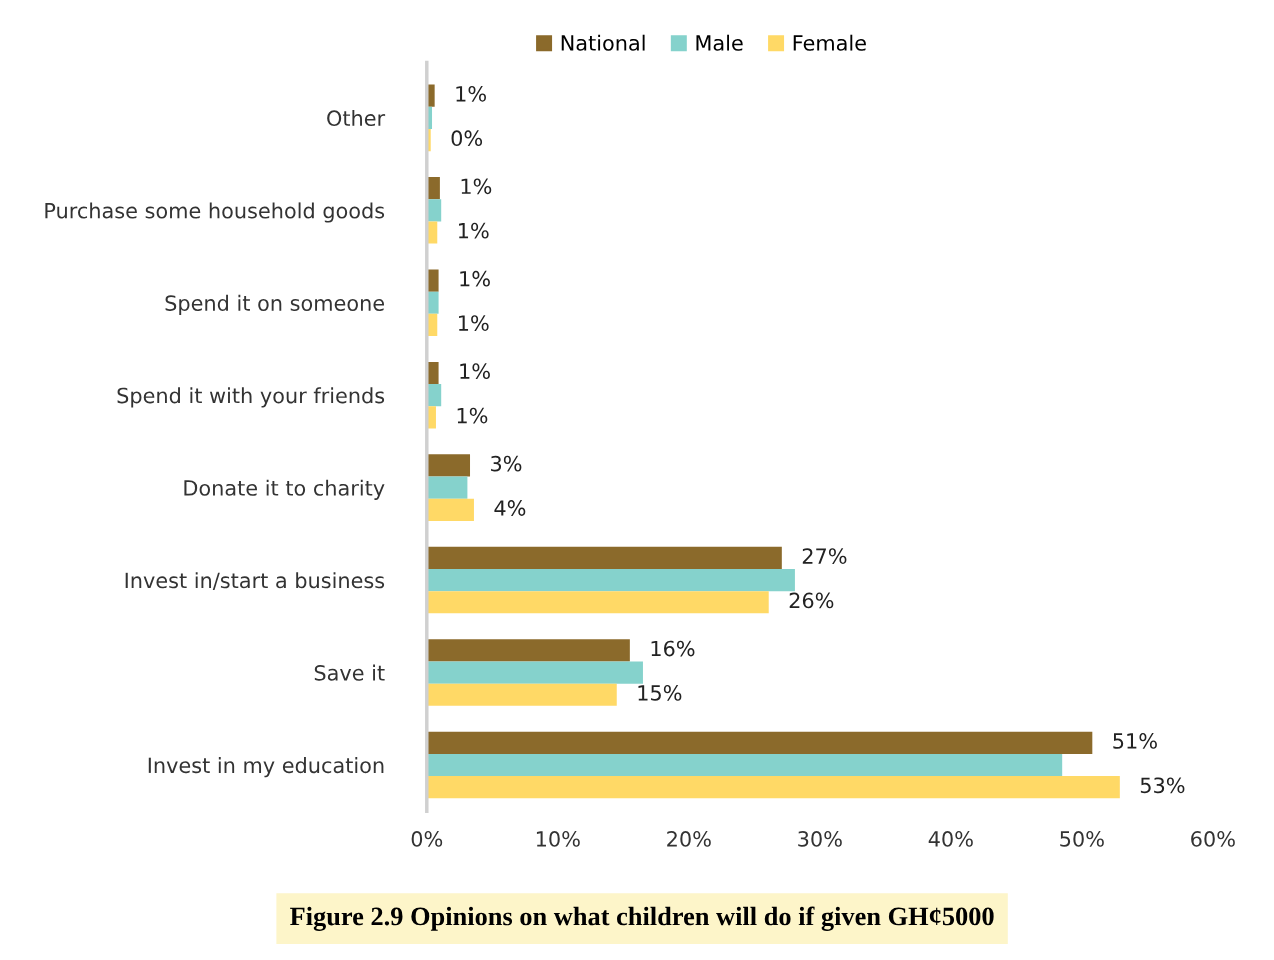 This screenshot has width=1274, height=960. What do you see at coordinates (719, 42) in the screenshot?
I see `legend-label: Male` at bounding box center [719, 42].